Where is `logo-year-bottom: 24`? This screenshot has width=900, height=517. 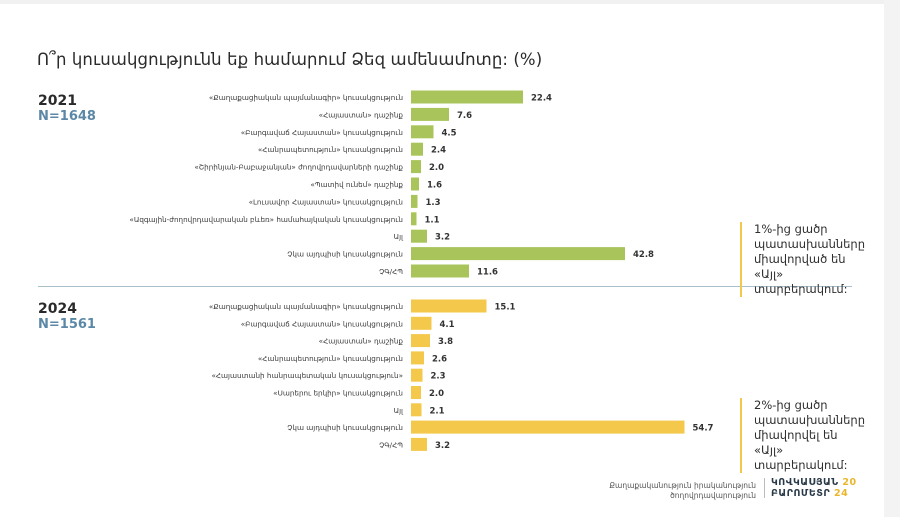 logo-year-bottom: 24 is located at coordinates (841, 493).